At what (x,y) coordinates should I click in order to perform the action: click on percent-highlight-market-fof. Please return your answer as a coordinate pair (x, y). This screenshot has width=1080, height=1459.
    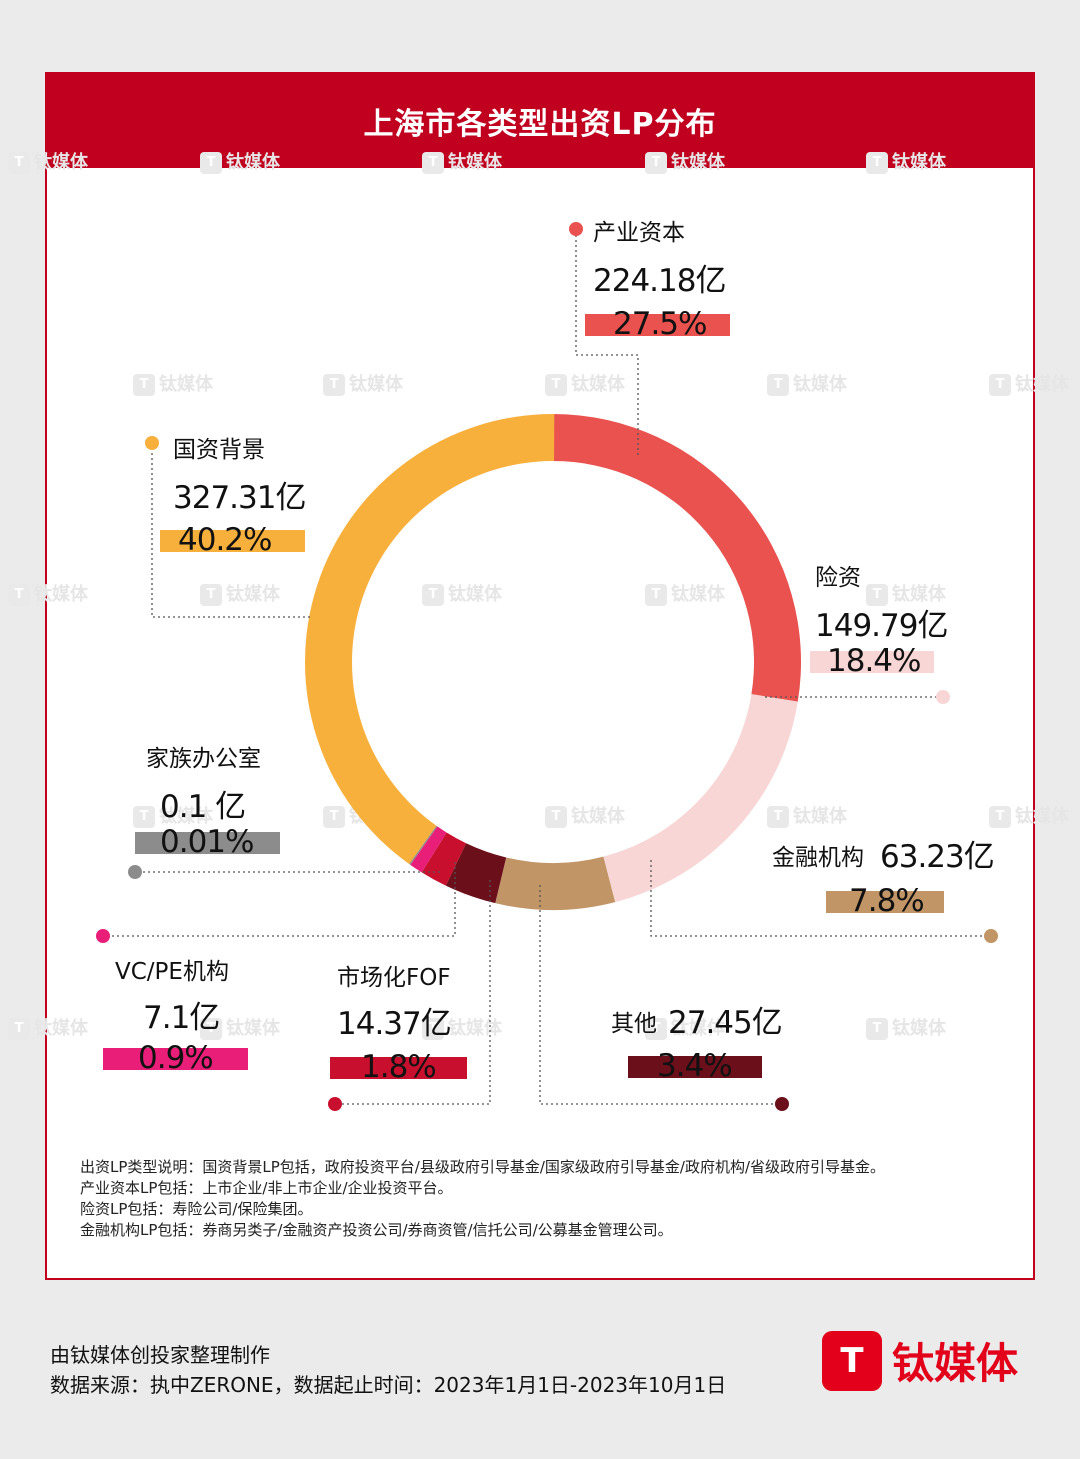
    Looking at the image, I should click on (398, 1068).